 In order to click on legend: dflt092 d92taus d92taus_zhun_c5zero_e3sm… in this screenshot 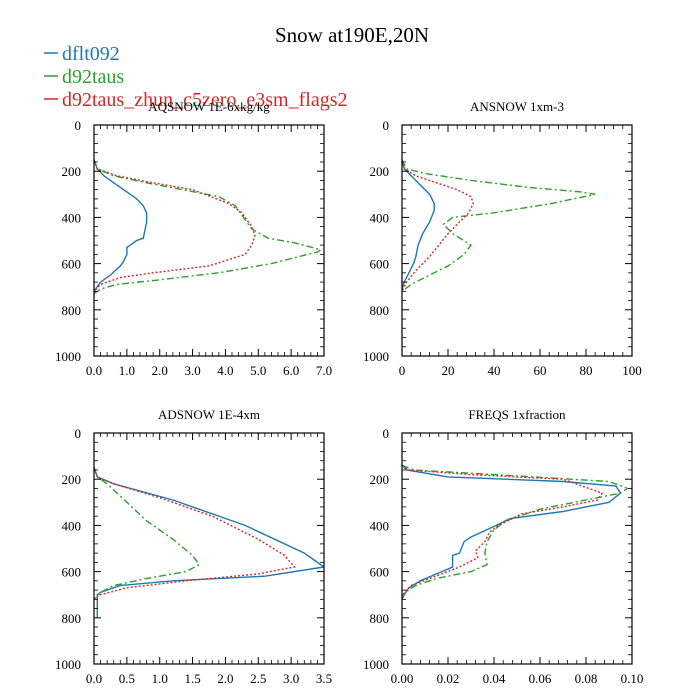, I will do `click(195, 77)`.